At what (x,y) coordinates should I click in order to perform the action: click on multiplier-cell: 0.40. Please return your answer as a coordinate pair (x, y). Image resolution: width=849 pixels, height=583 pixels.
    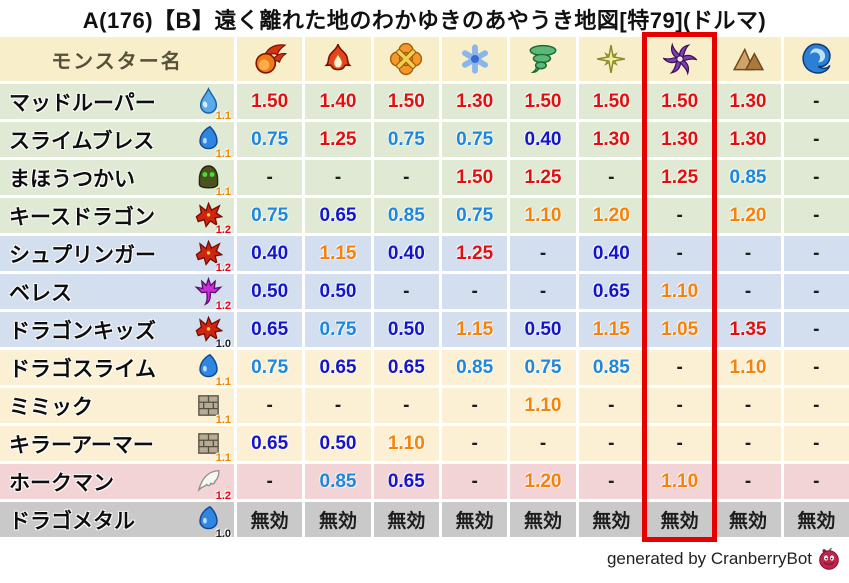
    Looking at the image, I should click on (270, 253).